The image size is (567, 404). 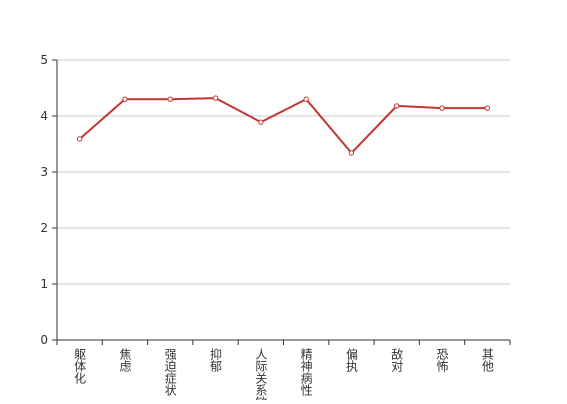 I want to click on y-tick-label: 5, so click(x=44, y=60).